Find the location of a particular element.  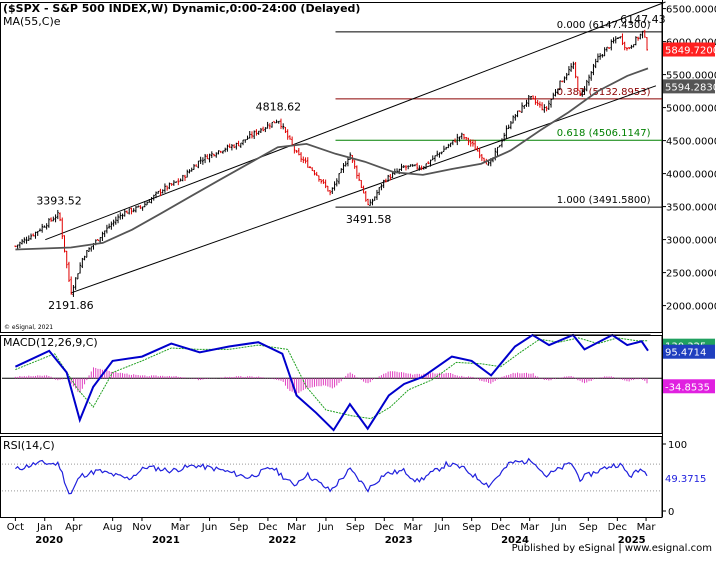

rsi-legend: RSI(14,C) is located at coordinates (29, 445).